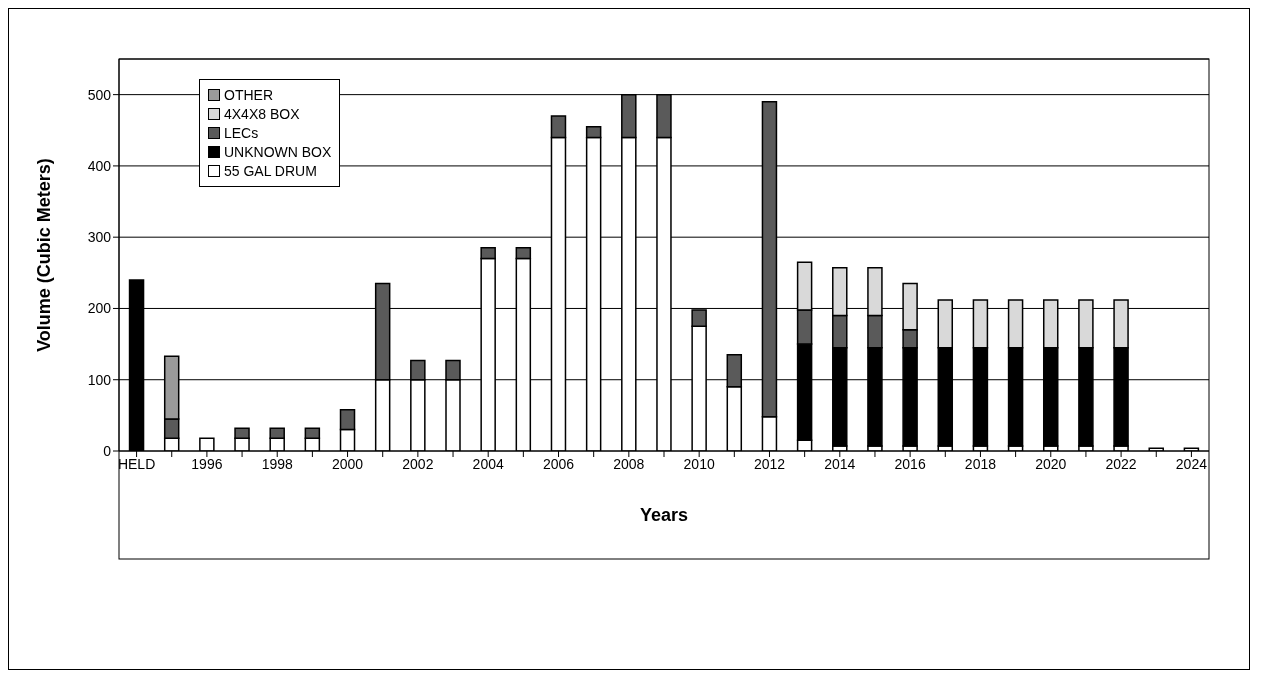 This screenshot has width=1263, height=684. Describe the element at coordinates (980, 463) in the screenshot. I see `x-tick-label: 2018` at that location.